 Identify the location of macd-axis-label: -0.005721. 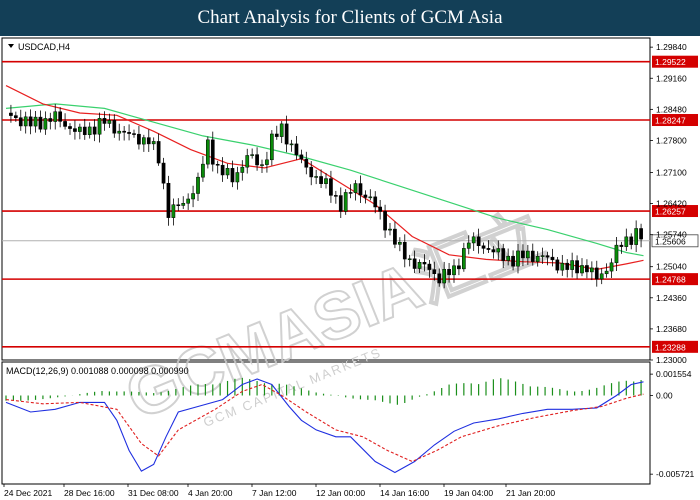
(675, 474).